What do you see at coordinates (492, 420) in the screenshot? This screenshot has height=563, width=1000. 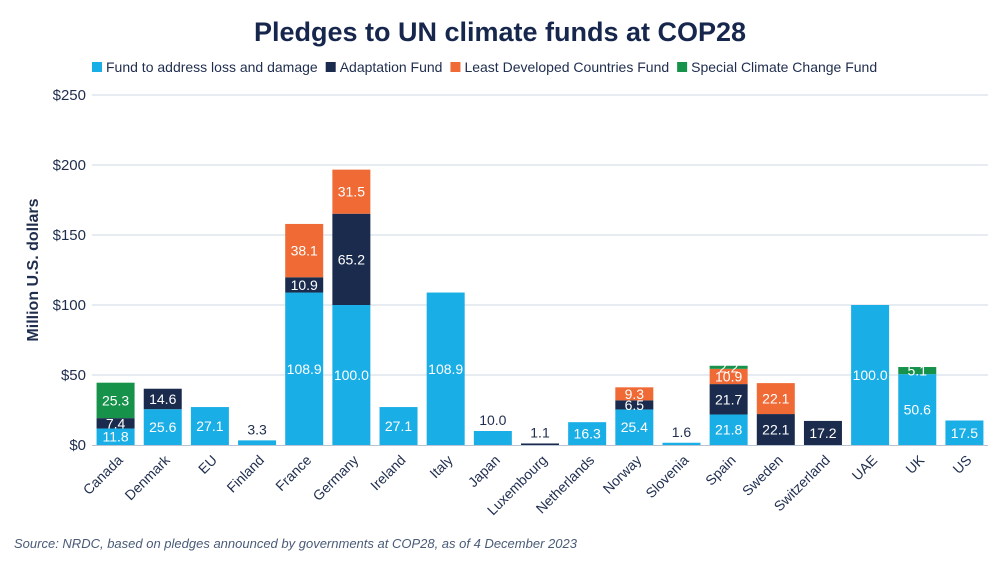 I see `data-label: 10.0` at bounding box center [492, 420].